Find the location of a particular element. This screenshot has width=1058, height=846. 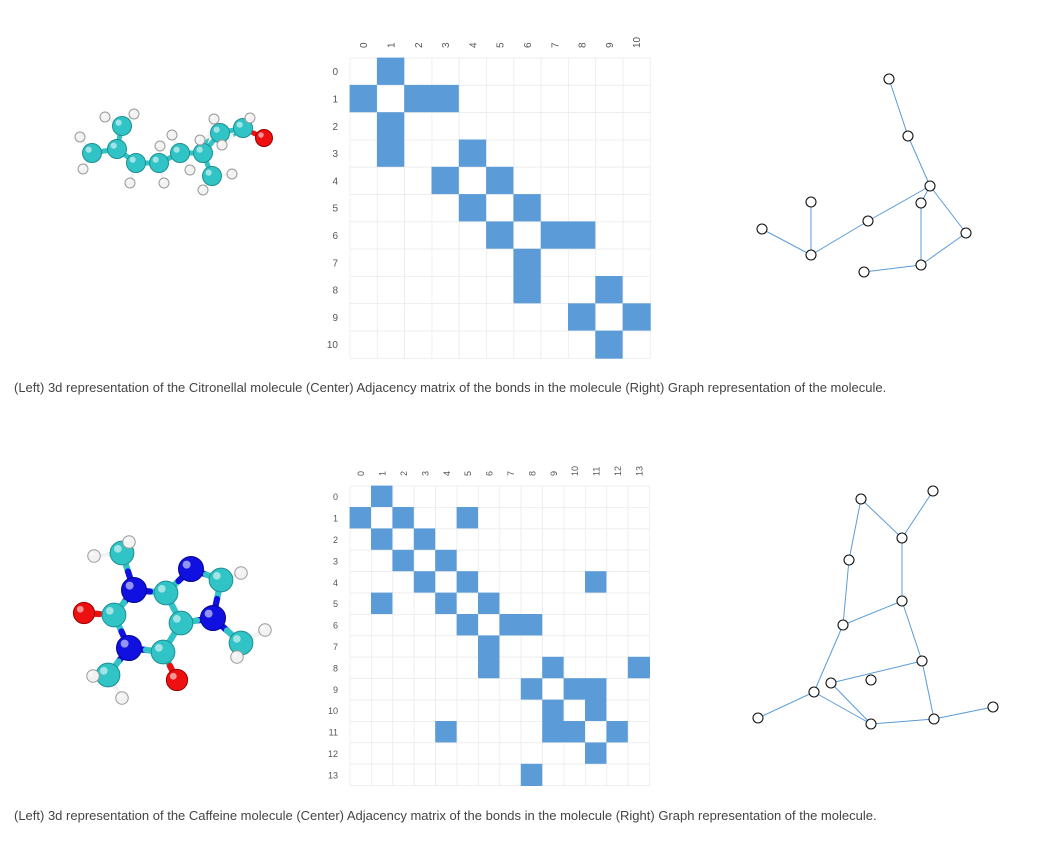

col-label: 11 is located at coordinates (597, 471).